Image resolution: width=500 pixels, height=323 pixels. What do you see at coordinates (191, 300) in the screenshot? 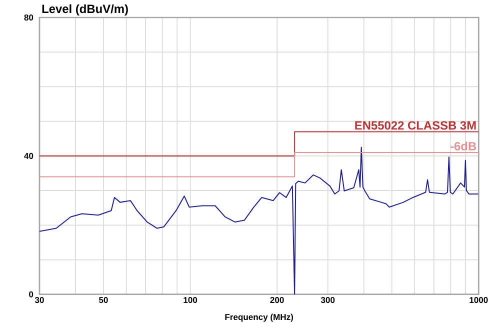
I see `x-tick-label: 100` at bounding box center [191, 300].